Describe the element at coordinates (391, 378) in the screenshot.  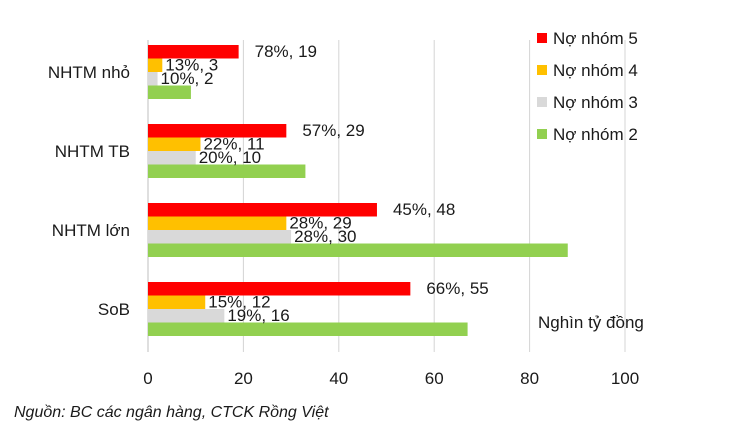
I see `x-tick-labels: 0 20 40 60 80 100` at that location.